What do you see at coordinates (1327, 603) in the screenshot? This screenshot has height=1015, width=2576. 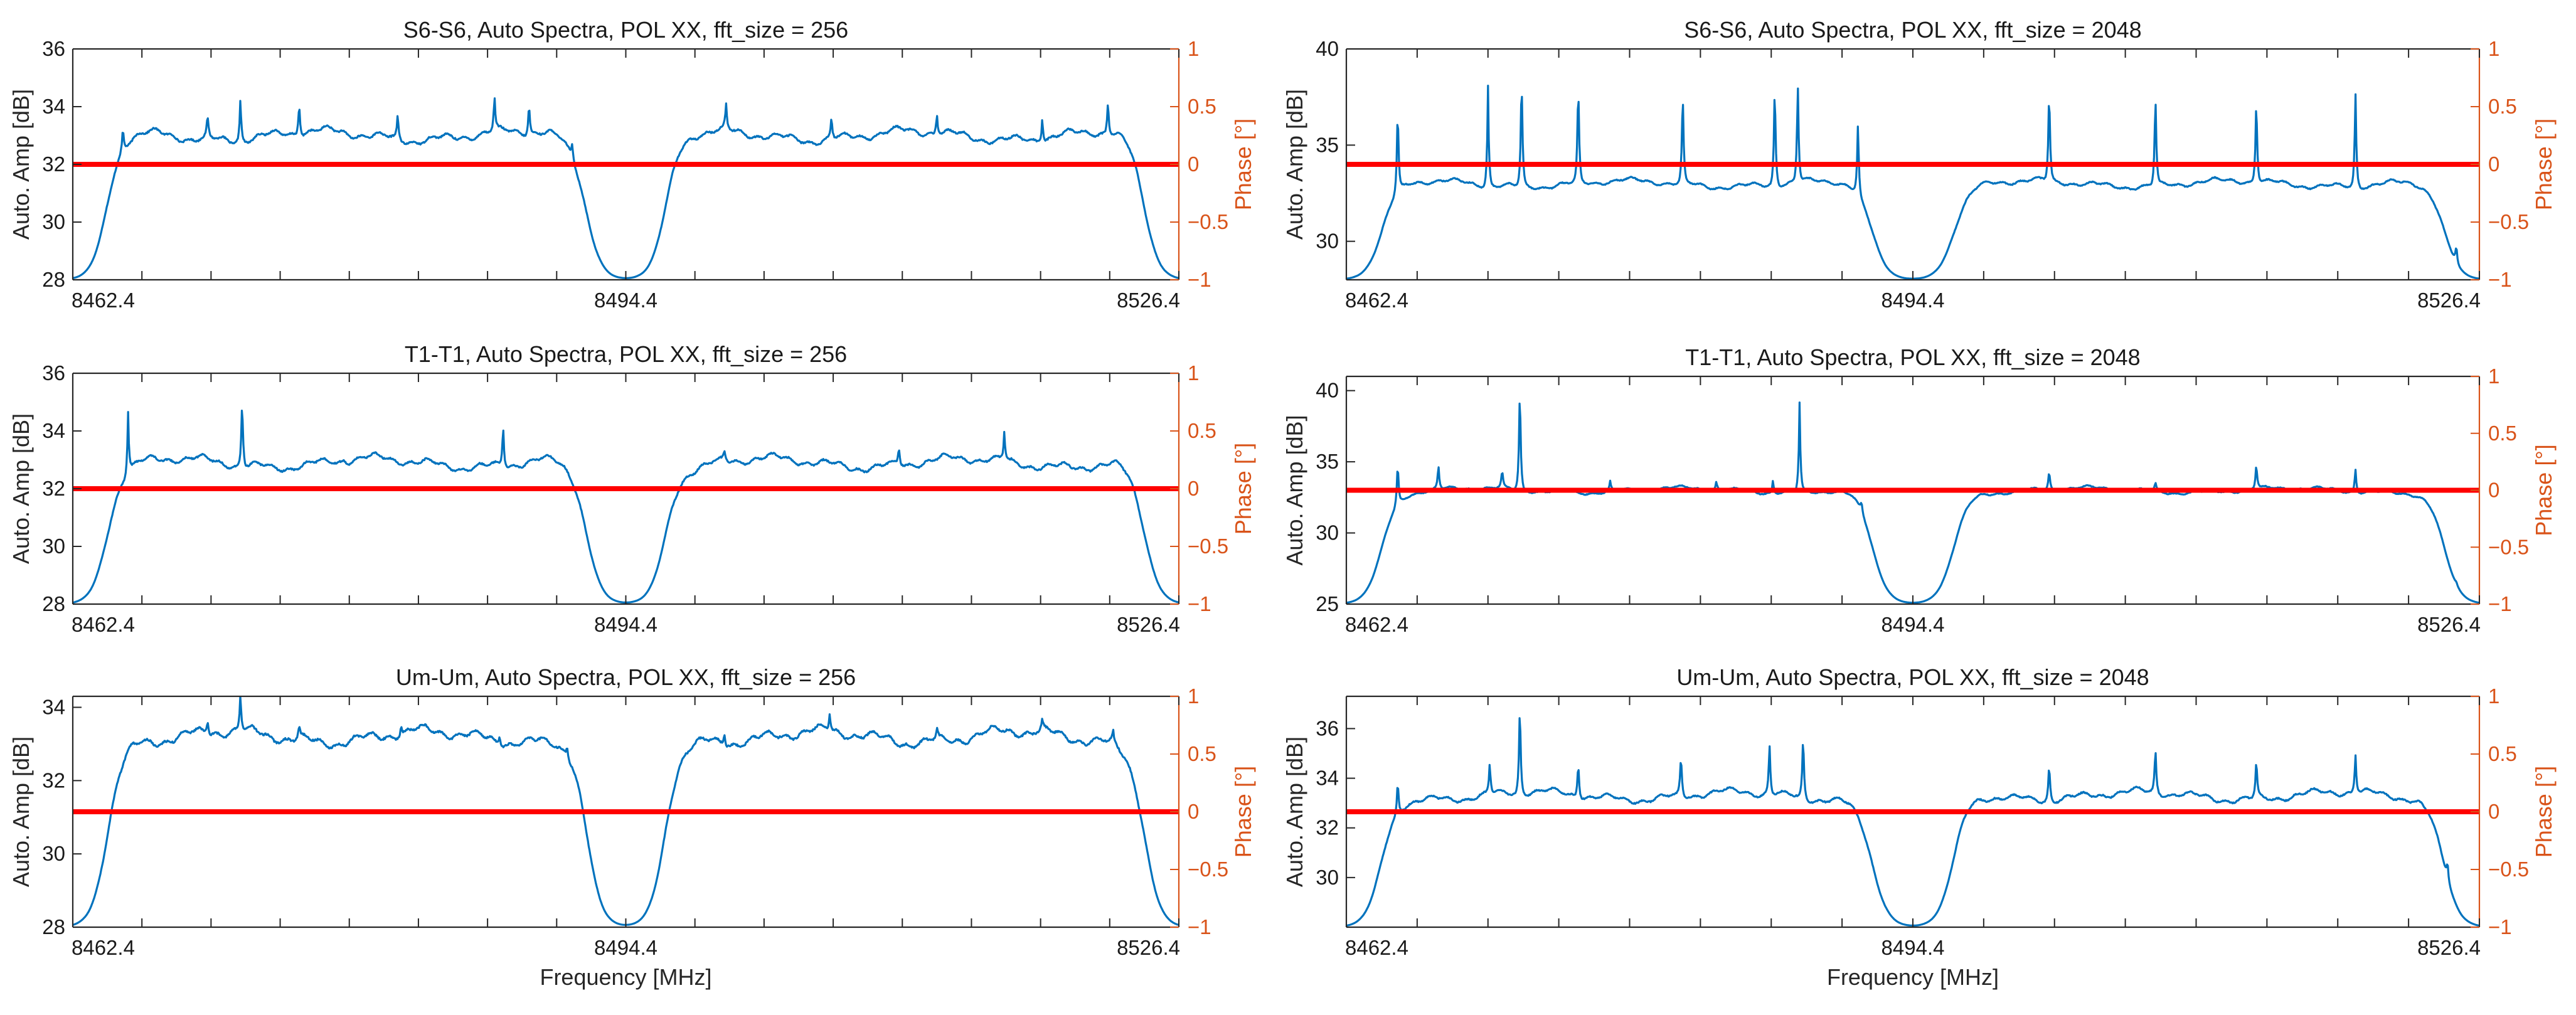 I see `y-tick-label: 25` at bounding box center [1327, 603].